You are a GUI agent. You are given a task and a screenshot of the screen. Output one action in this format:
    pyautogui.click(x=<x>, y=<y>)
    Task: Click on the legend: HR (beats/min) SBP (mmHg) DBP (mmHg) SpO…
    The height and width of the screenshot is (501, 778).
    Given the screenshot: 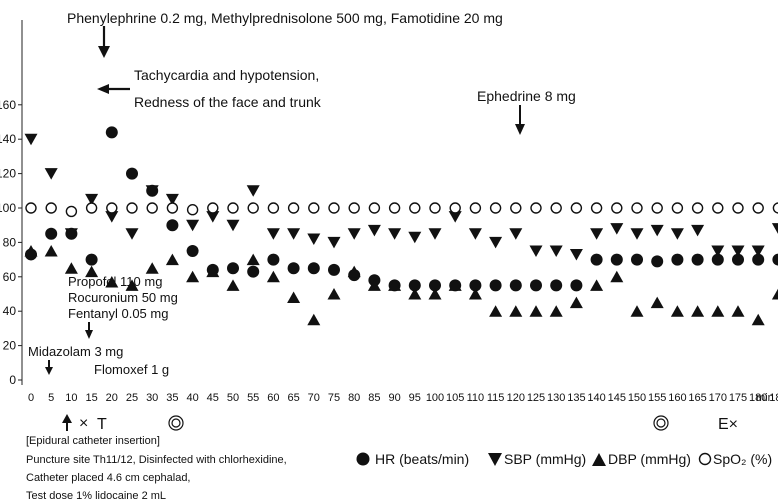 What is the action you would take?
    pyautogui.click(x=564, y=459)
    